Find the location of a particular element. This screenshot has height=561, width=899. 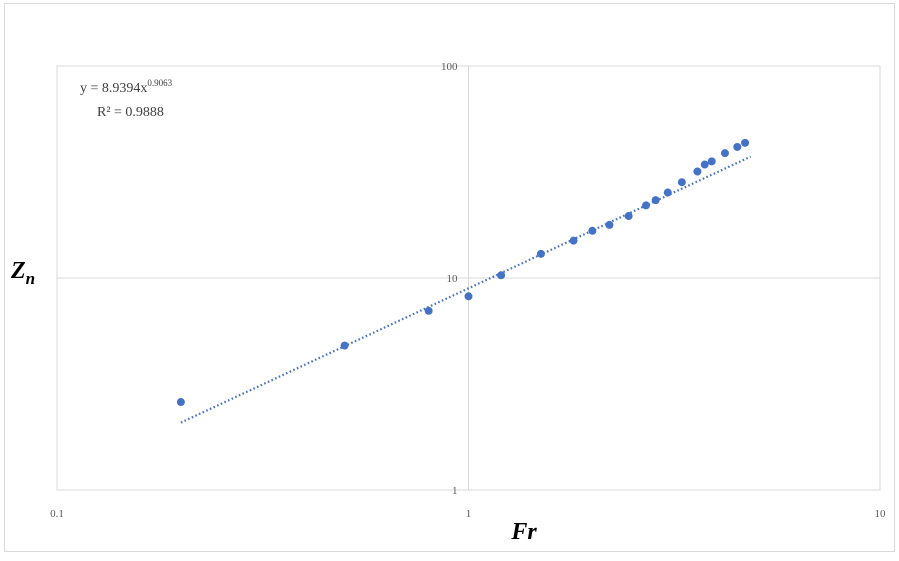

y-tick-label: 1 is located at coordinates (455, 491).